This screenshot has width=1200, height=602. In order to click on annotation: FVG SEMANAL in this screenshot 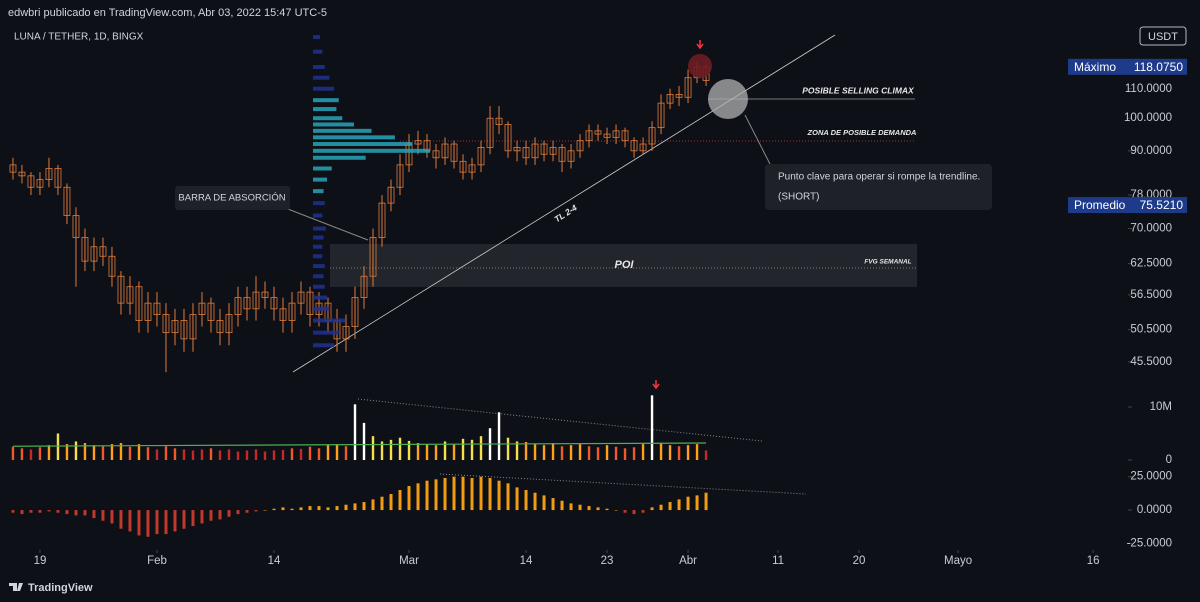, I will do `click(887, 262)`.